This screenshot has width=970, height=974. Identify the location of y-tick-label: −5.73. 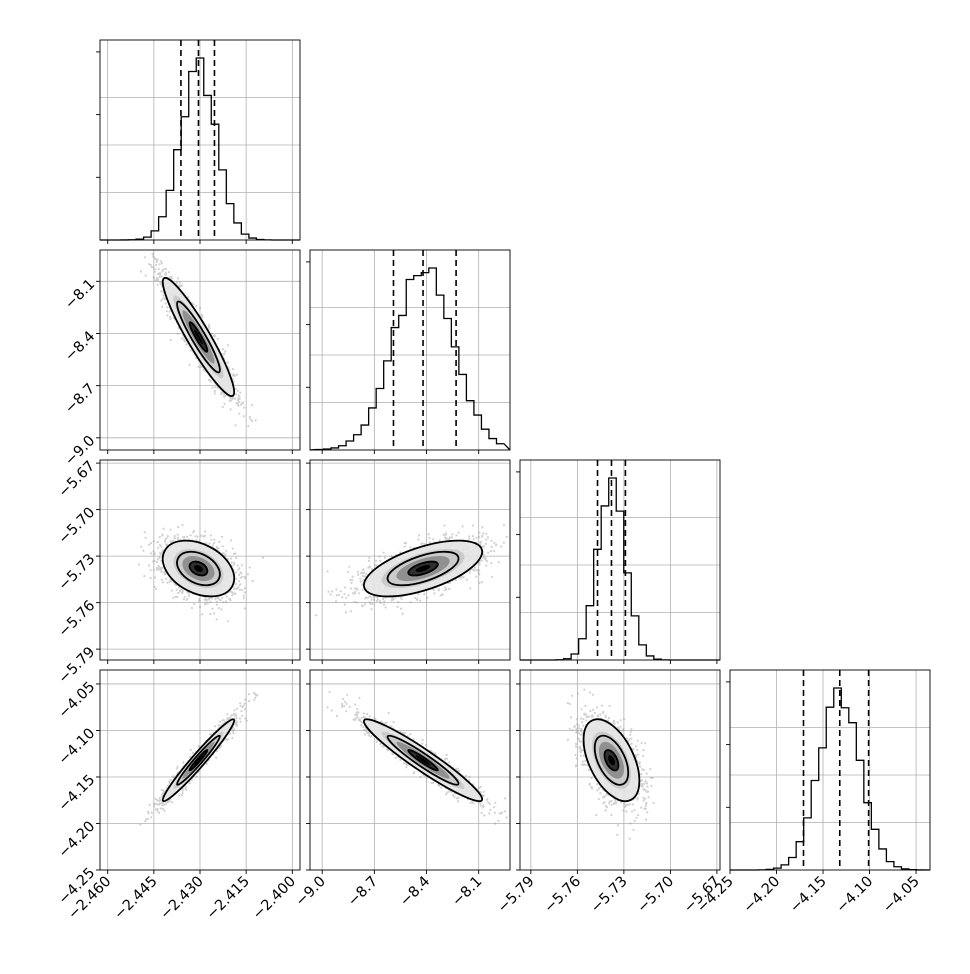
(77, 572).